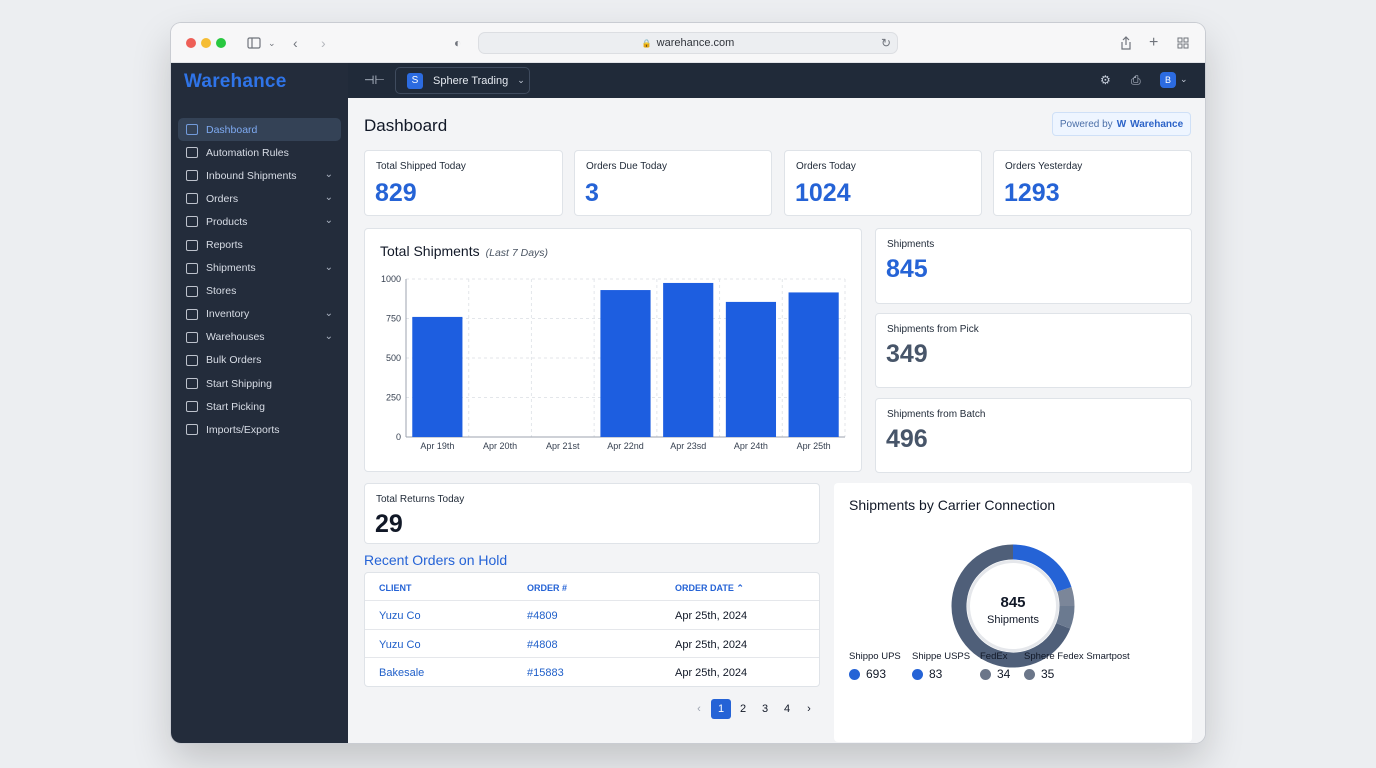  I want to click on column-header-order-date: ORDER DATE ⌃, so click(709, 588).